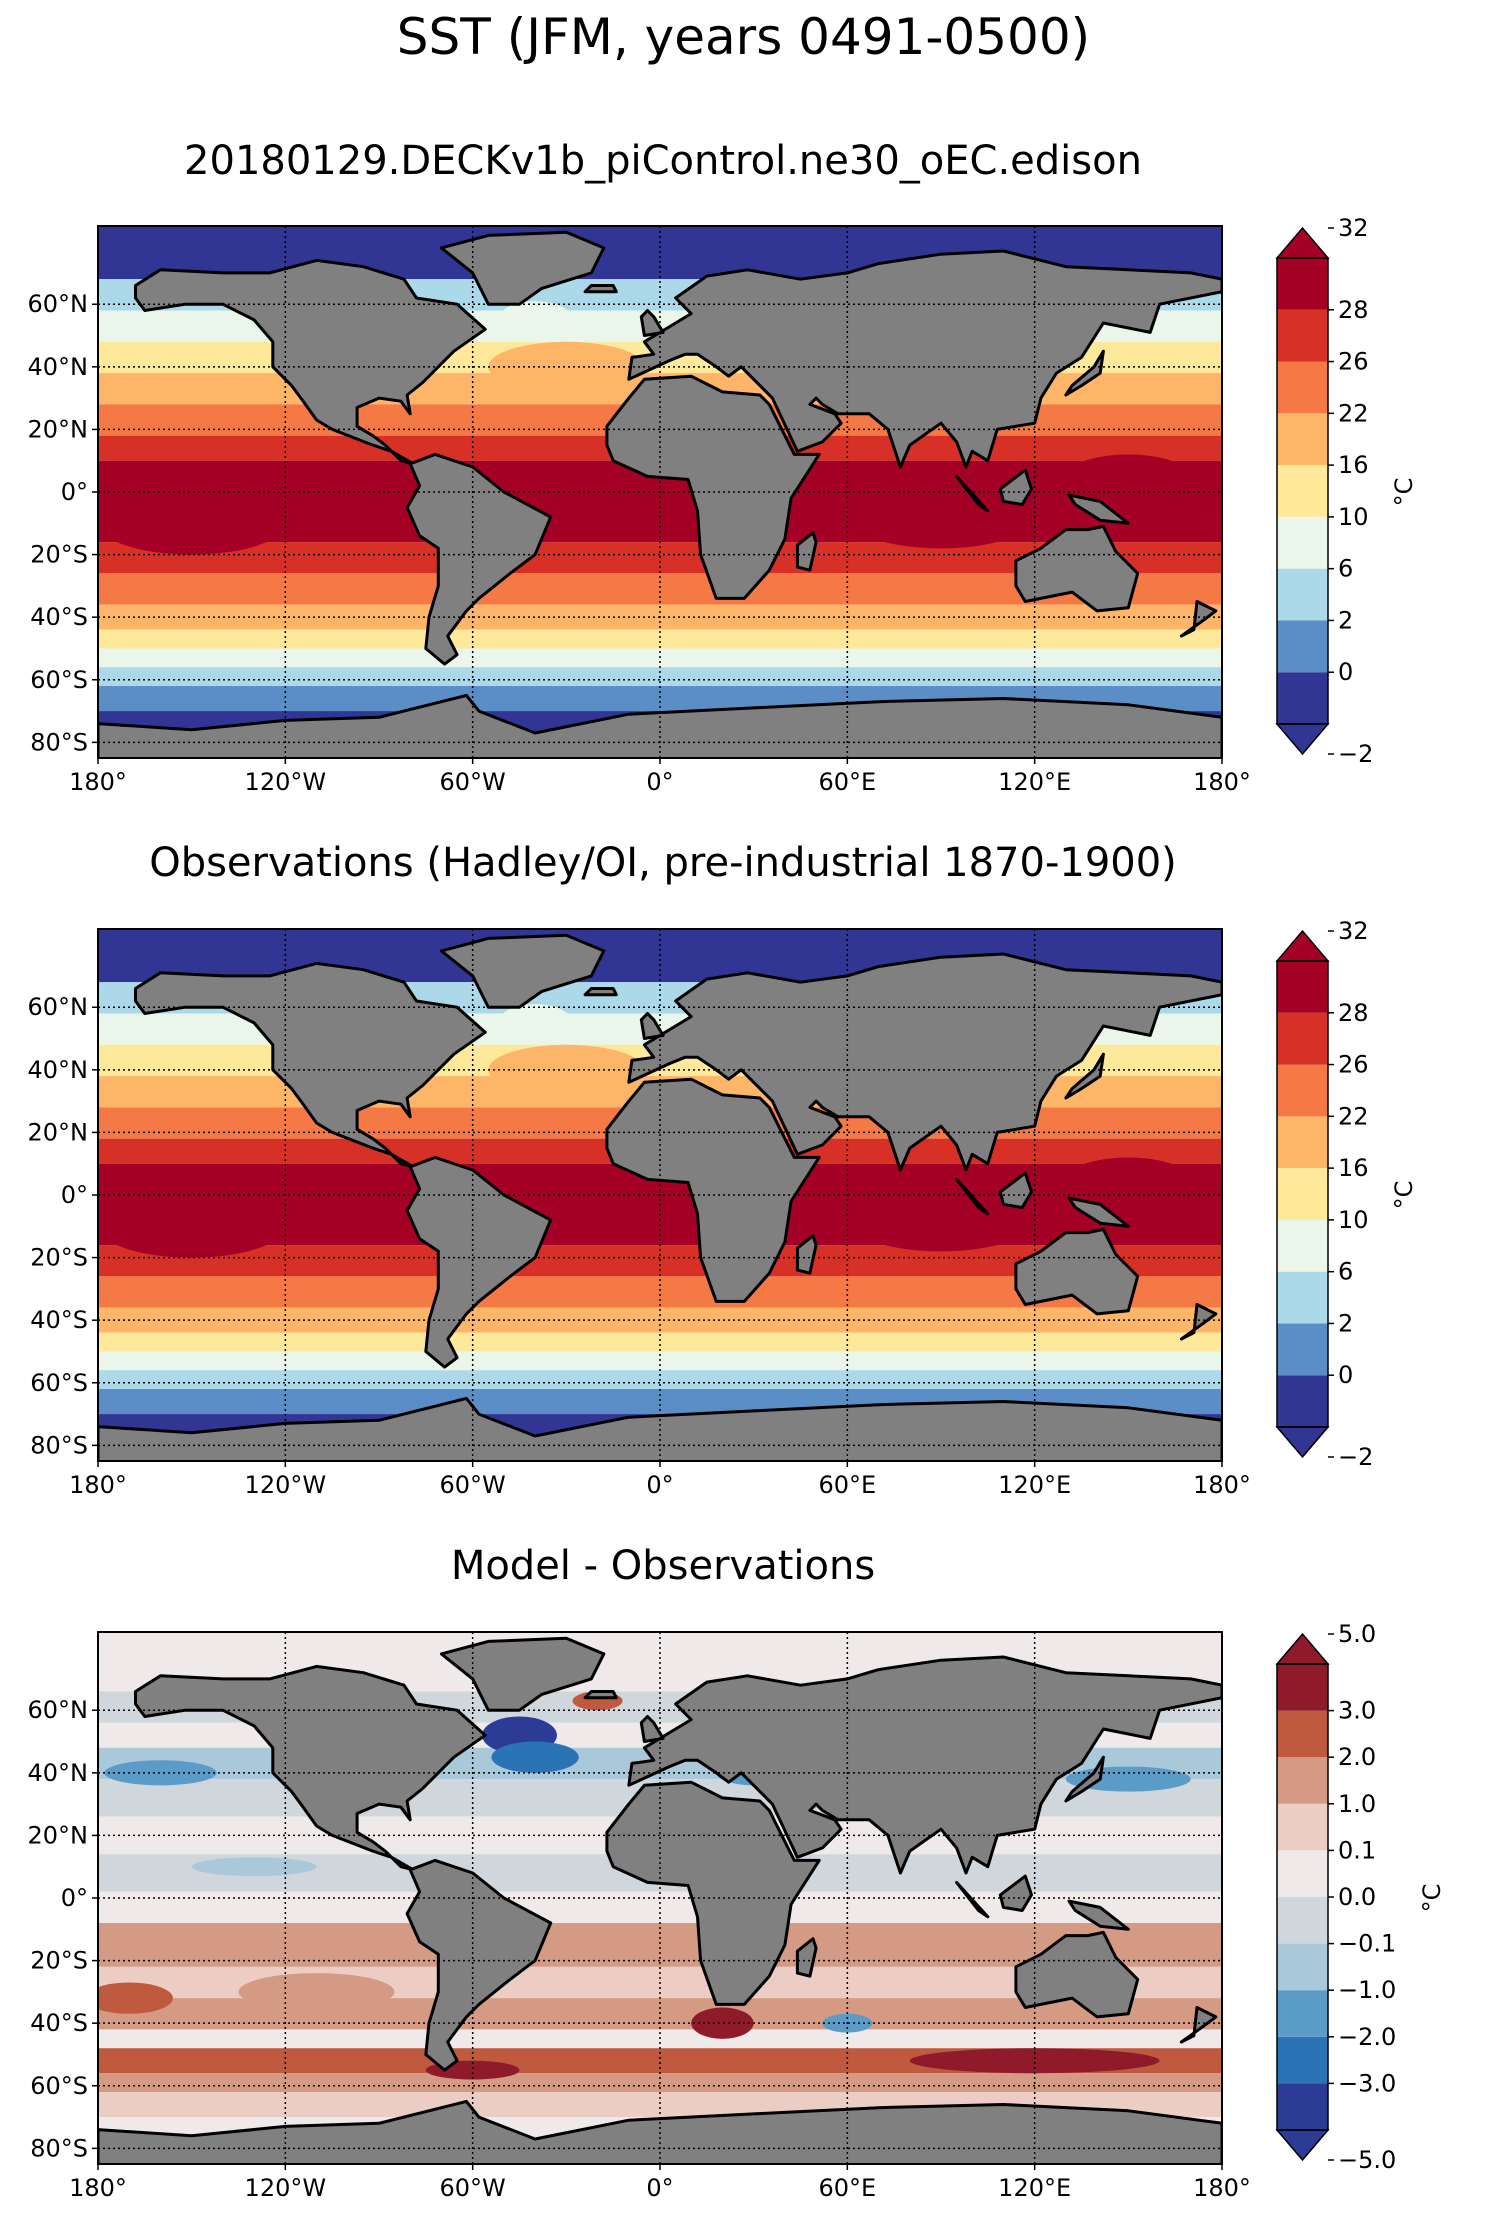 The height and width of the screenshot is (2235, 1487). Describe the element at coordinates (1345, 672) in the screenshot. I see `colorbar-tick-label: 0` at that location.